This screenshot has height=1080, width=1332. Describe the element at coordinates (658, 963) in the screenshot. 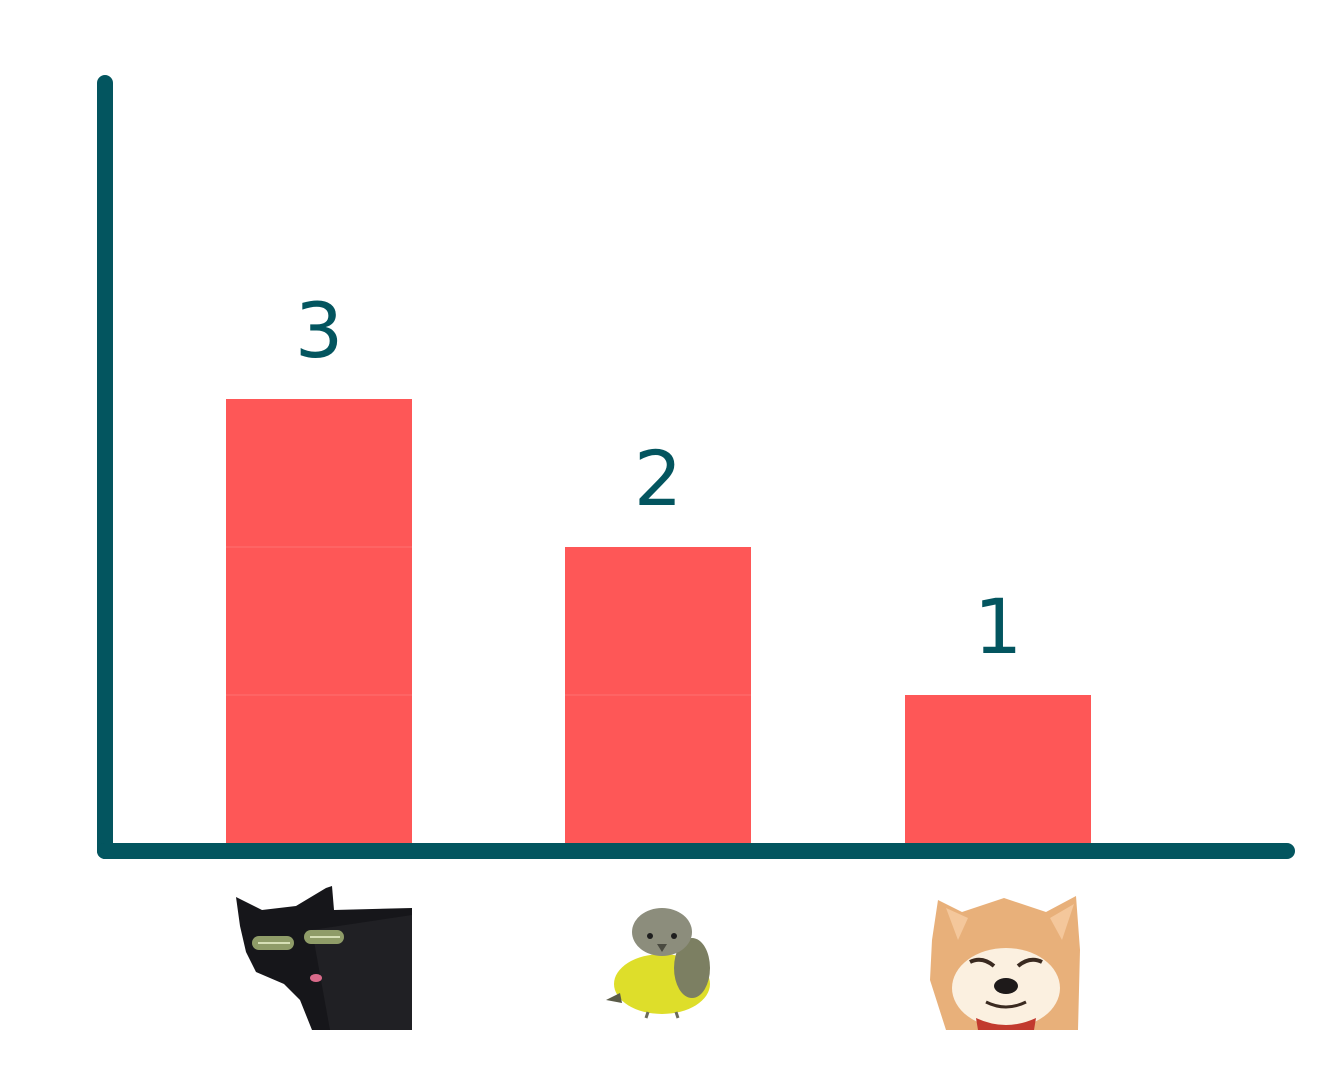

I see `bird-icon` at that location.